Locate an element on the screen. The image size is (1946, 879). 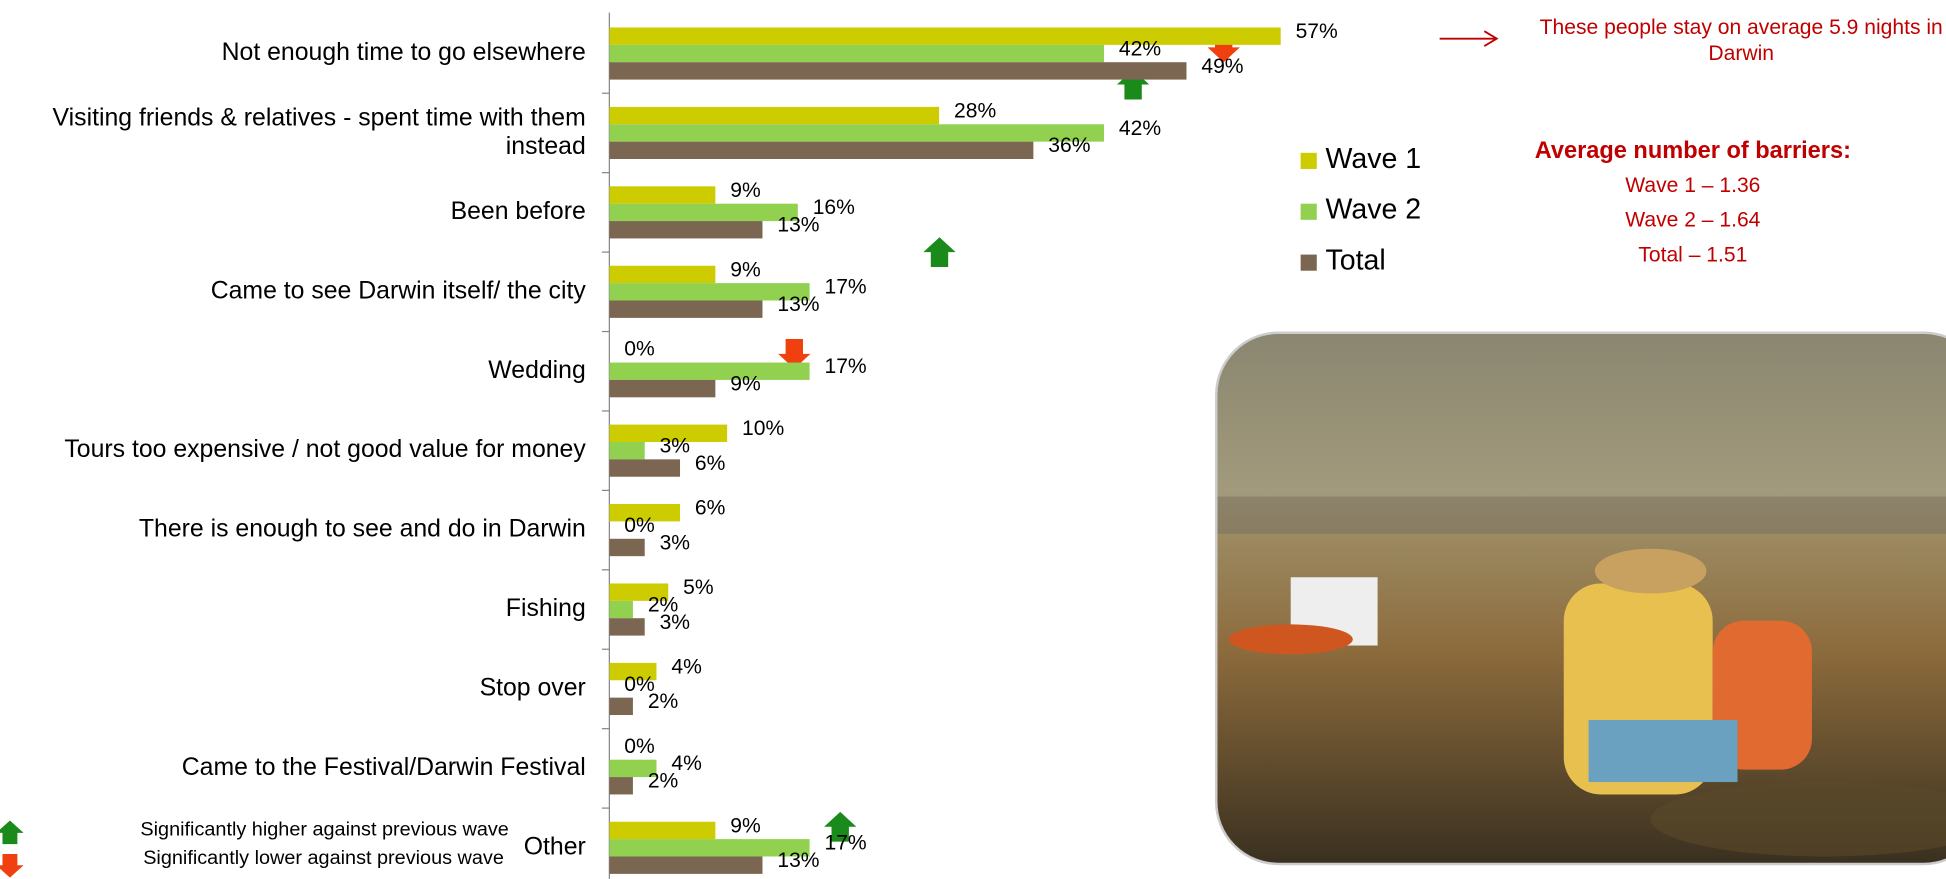
value-label: 10% is located at coordinates (763, 428).